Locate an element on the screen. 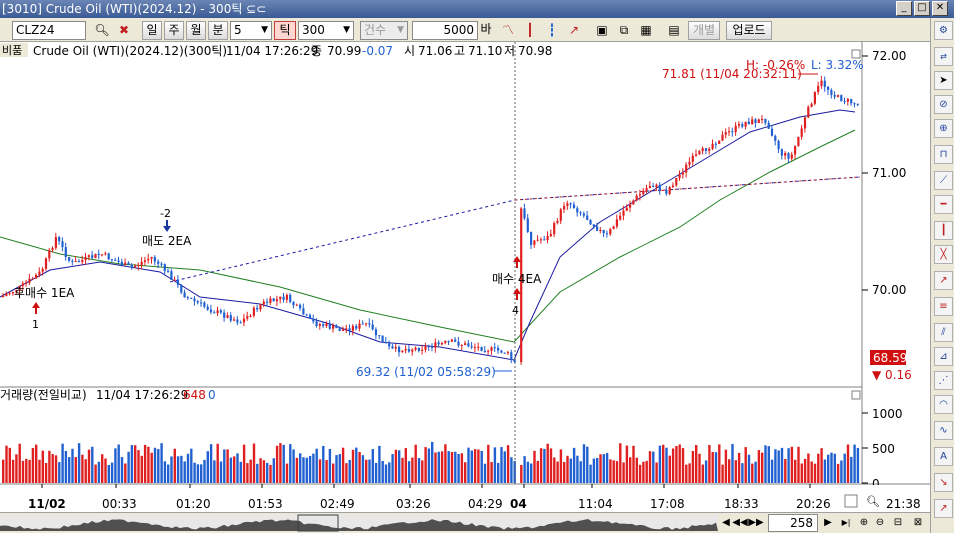 The image size is (954, 533). search-reset-icon: ✖ is located at coordinates (124, 30).